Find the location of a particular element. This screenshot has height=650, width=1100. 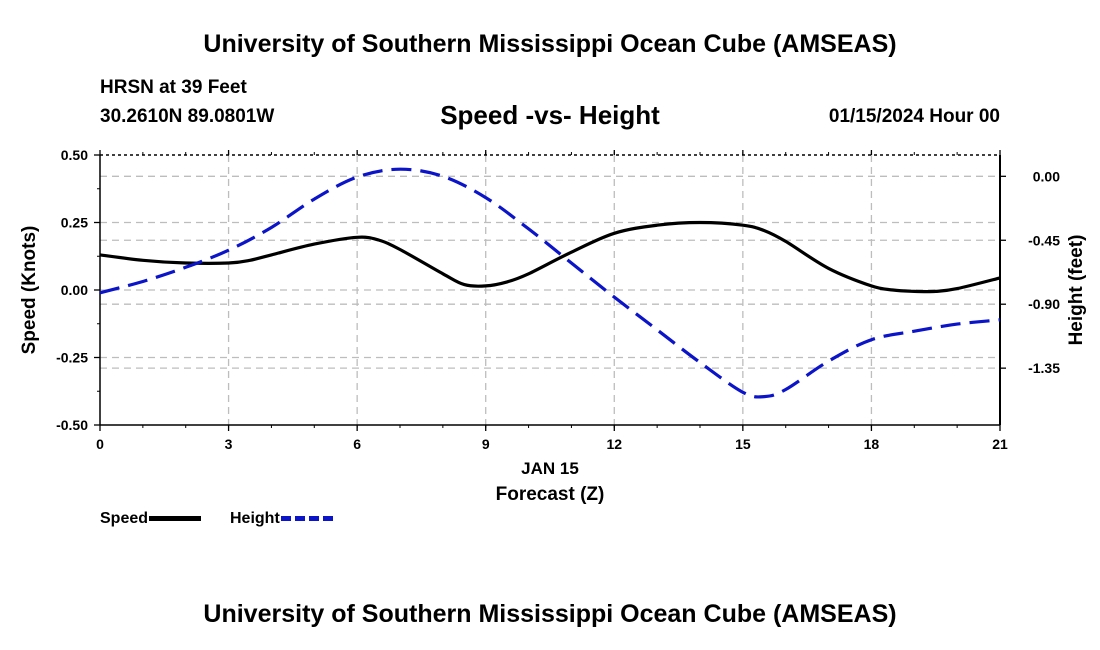

x-tick-label: 3 is located at coordinates (229, 444).